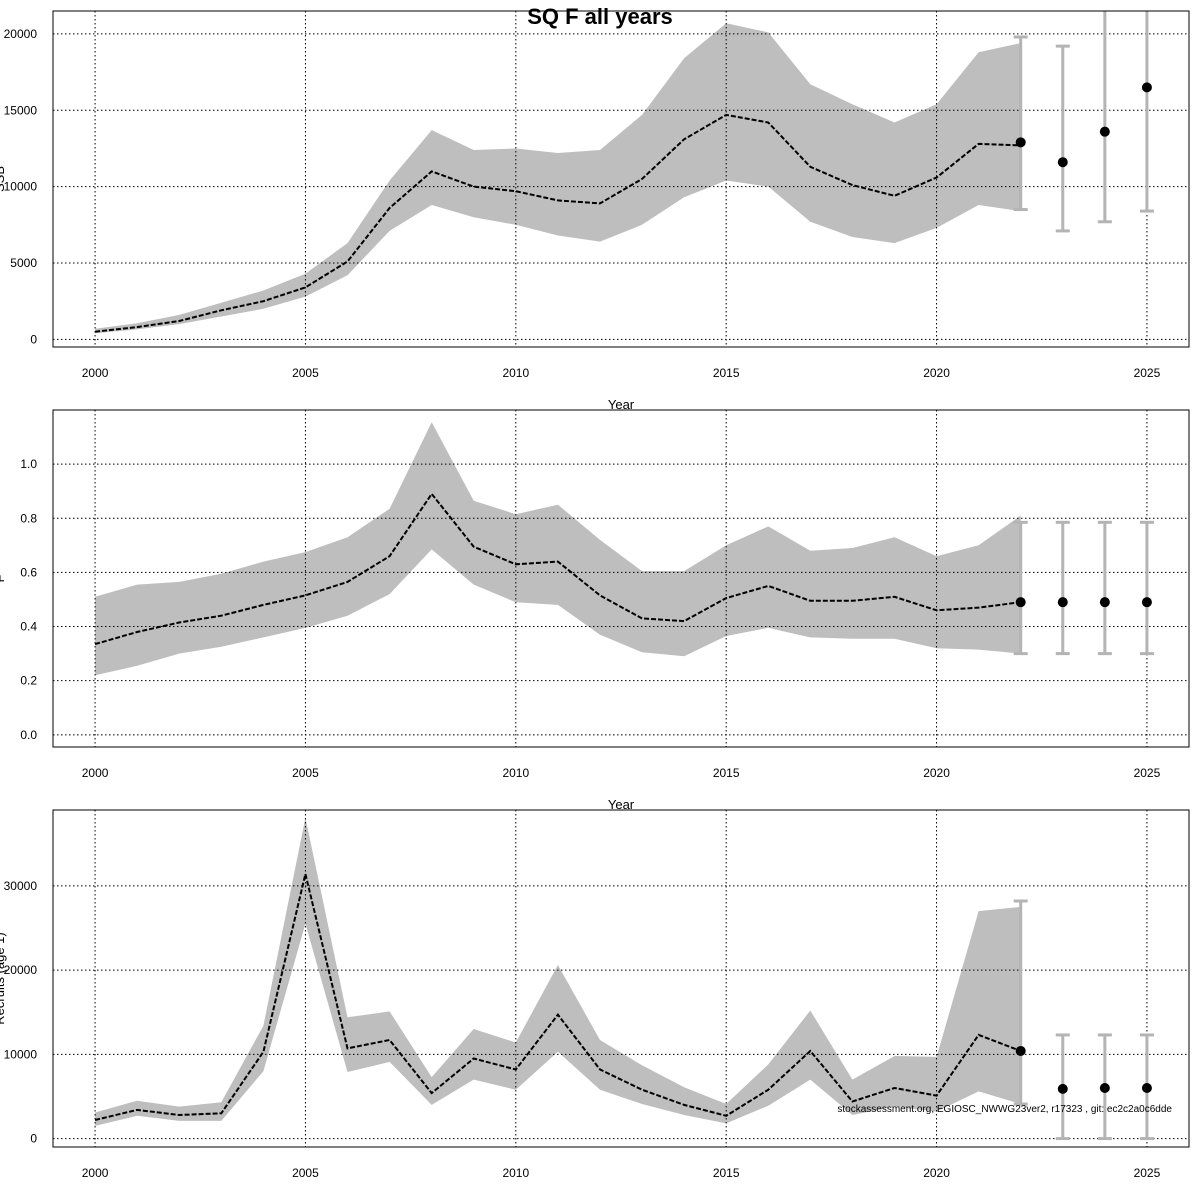  What do you see at coordinates (21, 886) in the screenshot?
I see `y-tick-label: 30000` at bounding box center [21, 886].